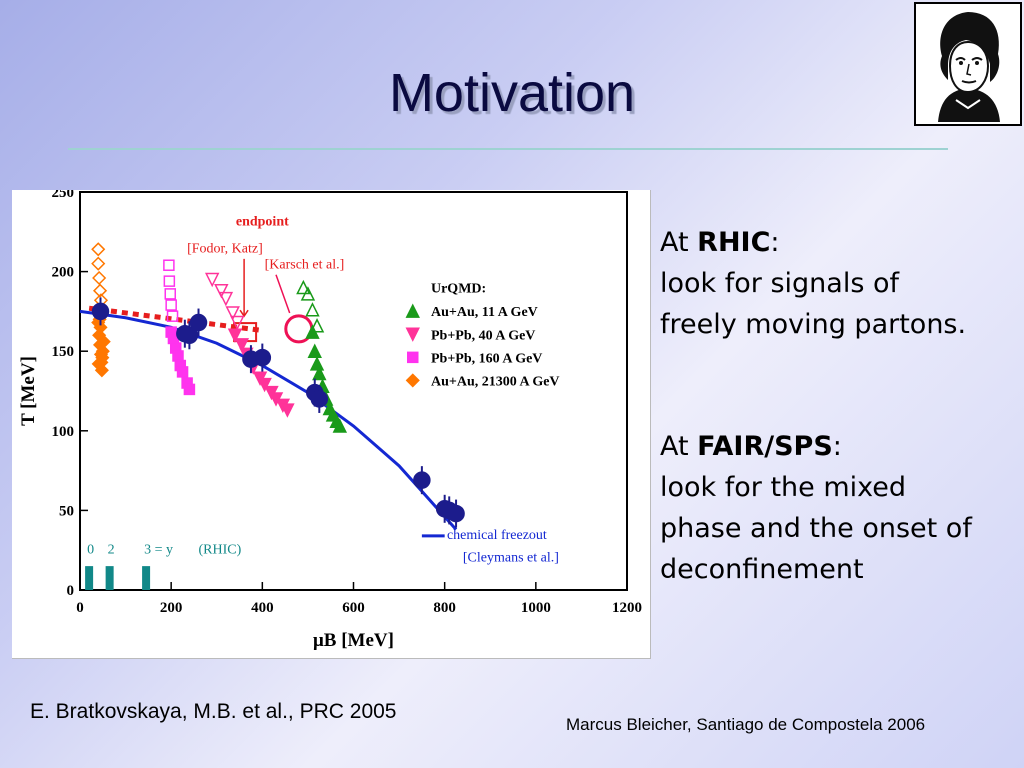  Describe the element at coordinates (213, 711) in the screenshot. I see `citation: E. Bratkovskaya, M.B. et al., PRC 2005` at that location.